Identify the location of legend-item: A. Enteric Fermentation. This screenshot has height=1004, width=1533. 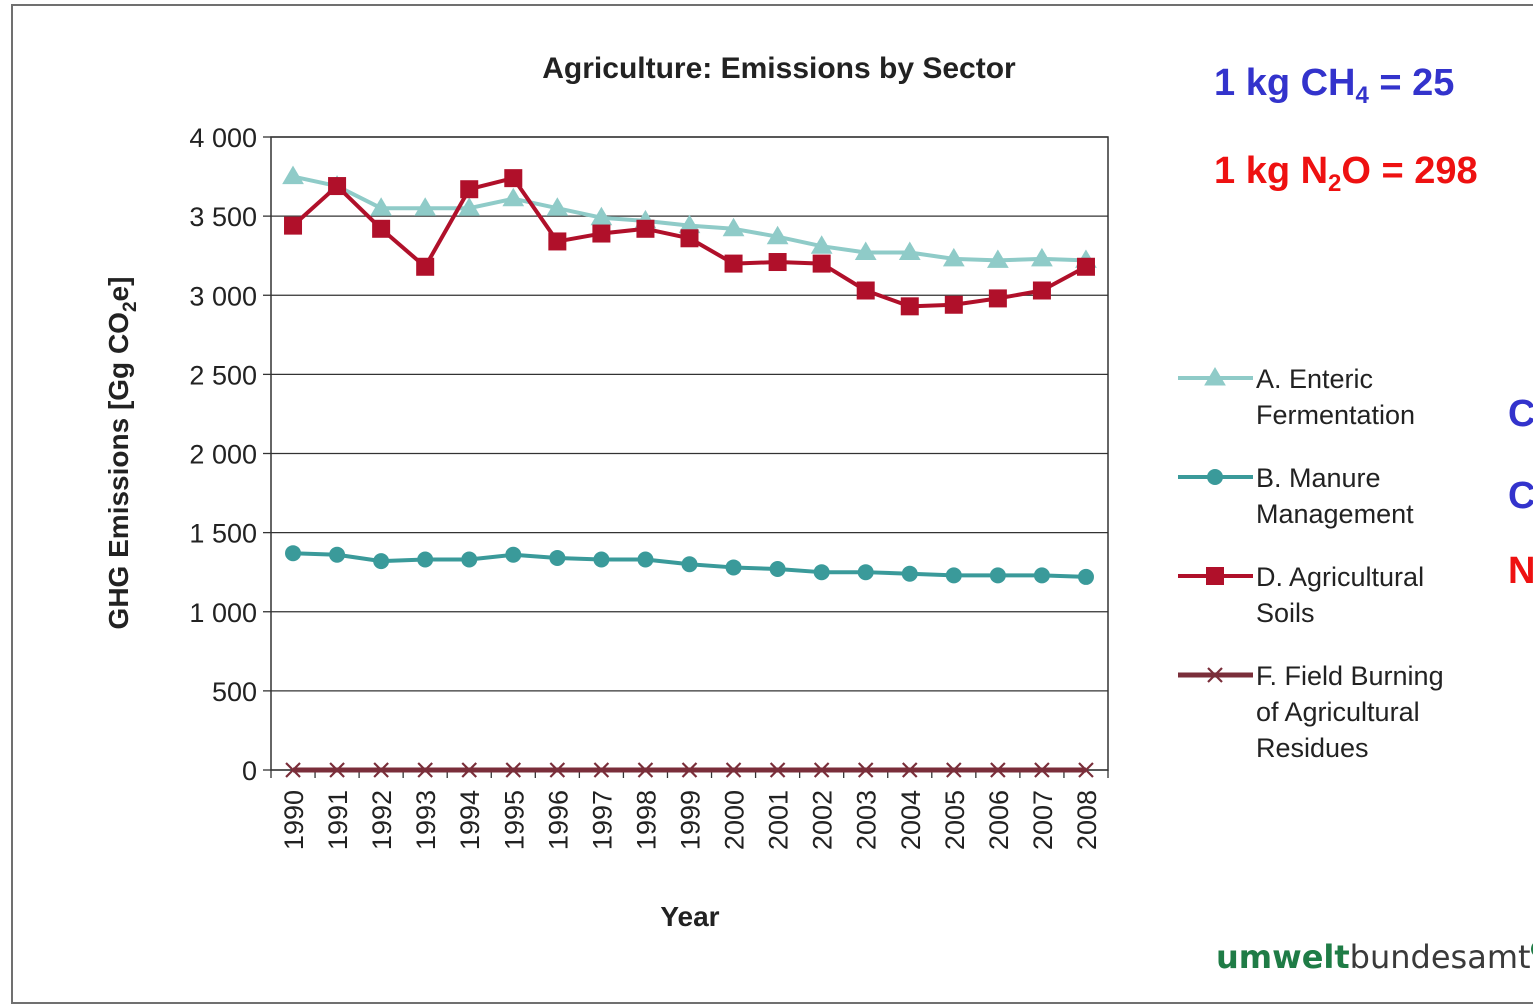
(1296, 397).